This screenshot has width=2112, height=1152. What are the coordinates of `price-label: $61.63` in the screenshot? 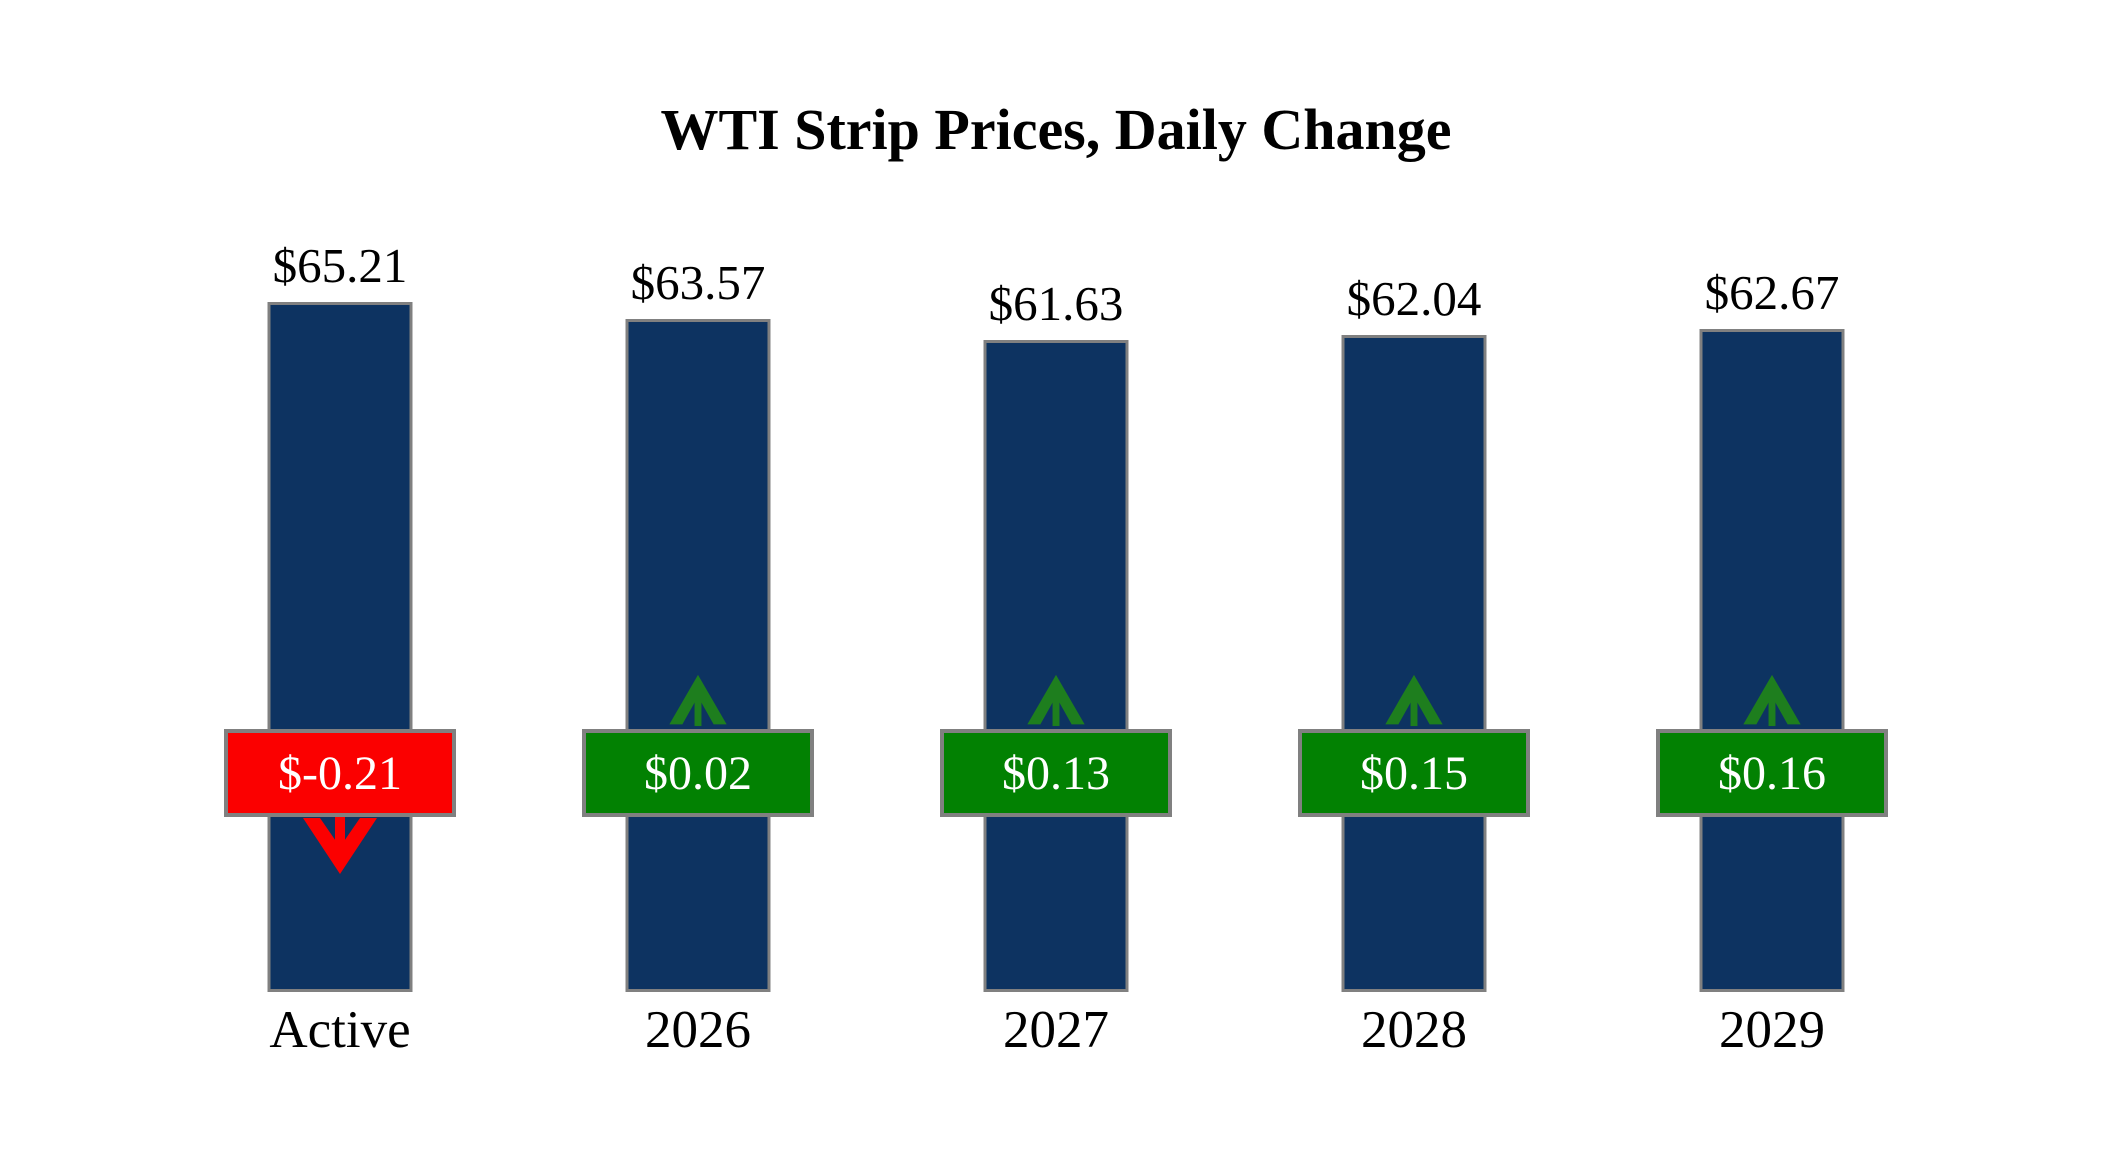 It's located at (1056, 303).